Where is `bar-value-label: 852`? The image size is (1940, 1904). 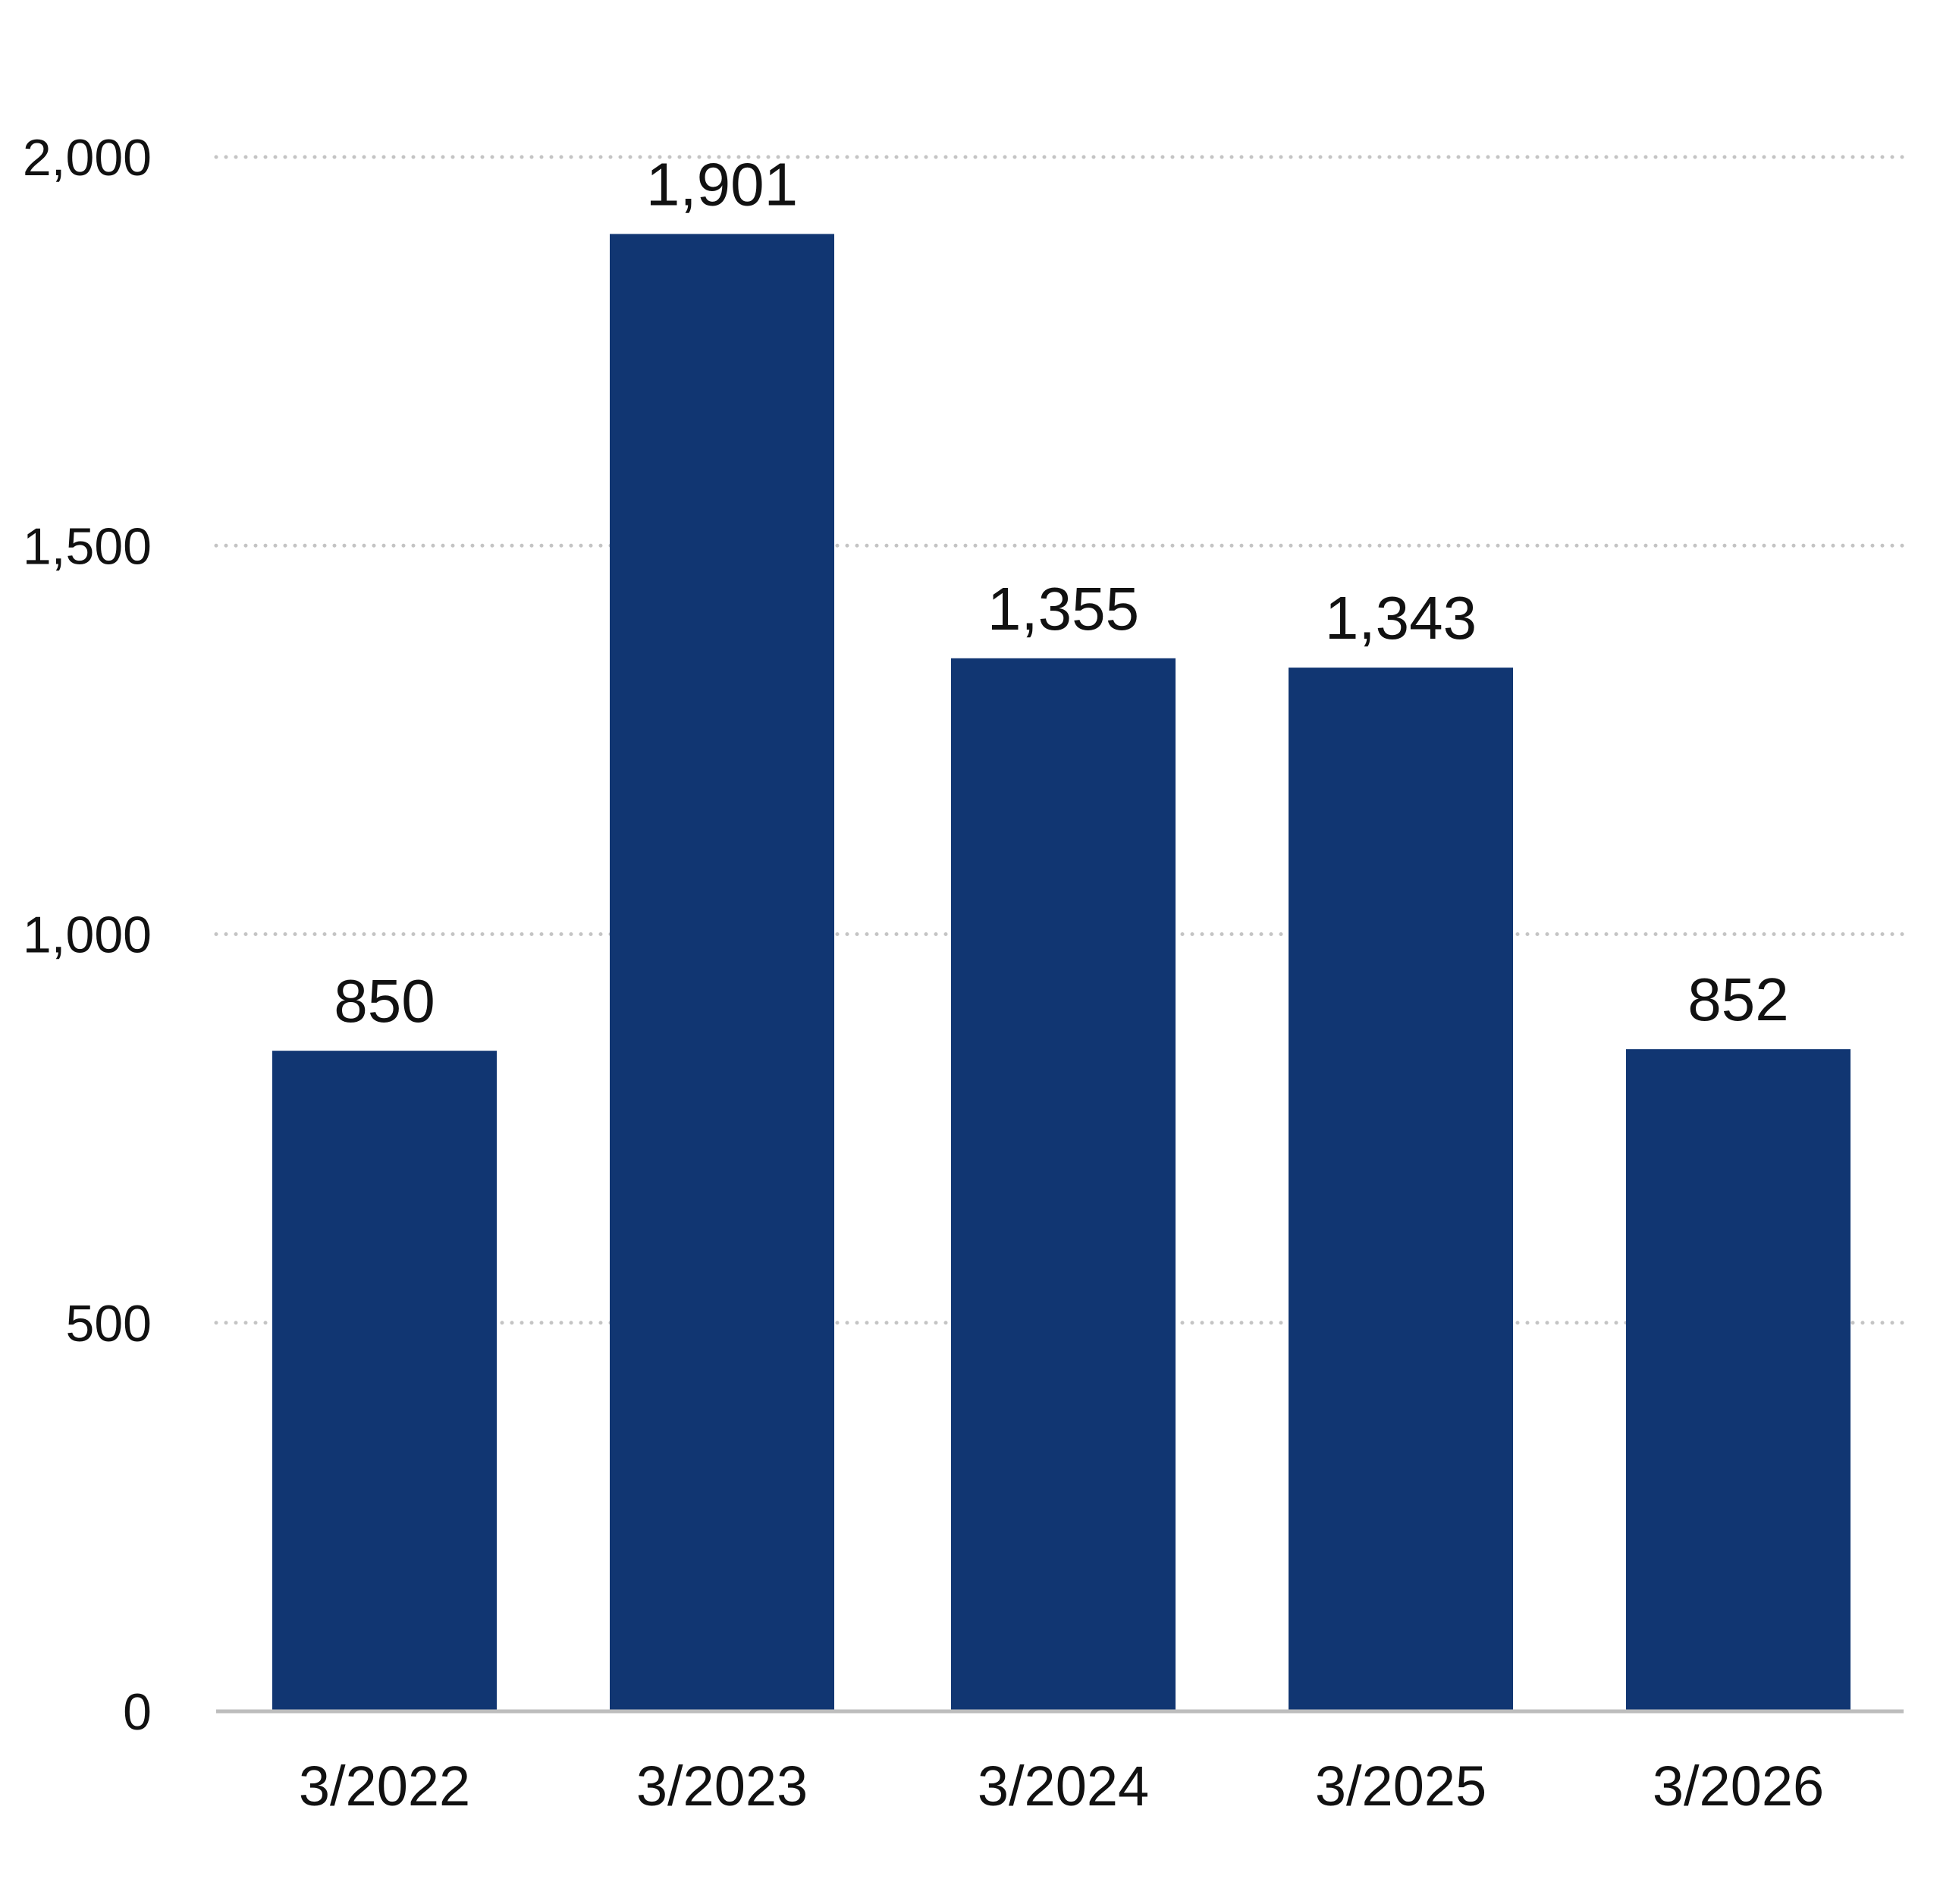 bar-value-label: 852 is located at coordinates (1737, 999).